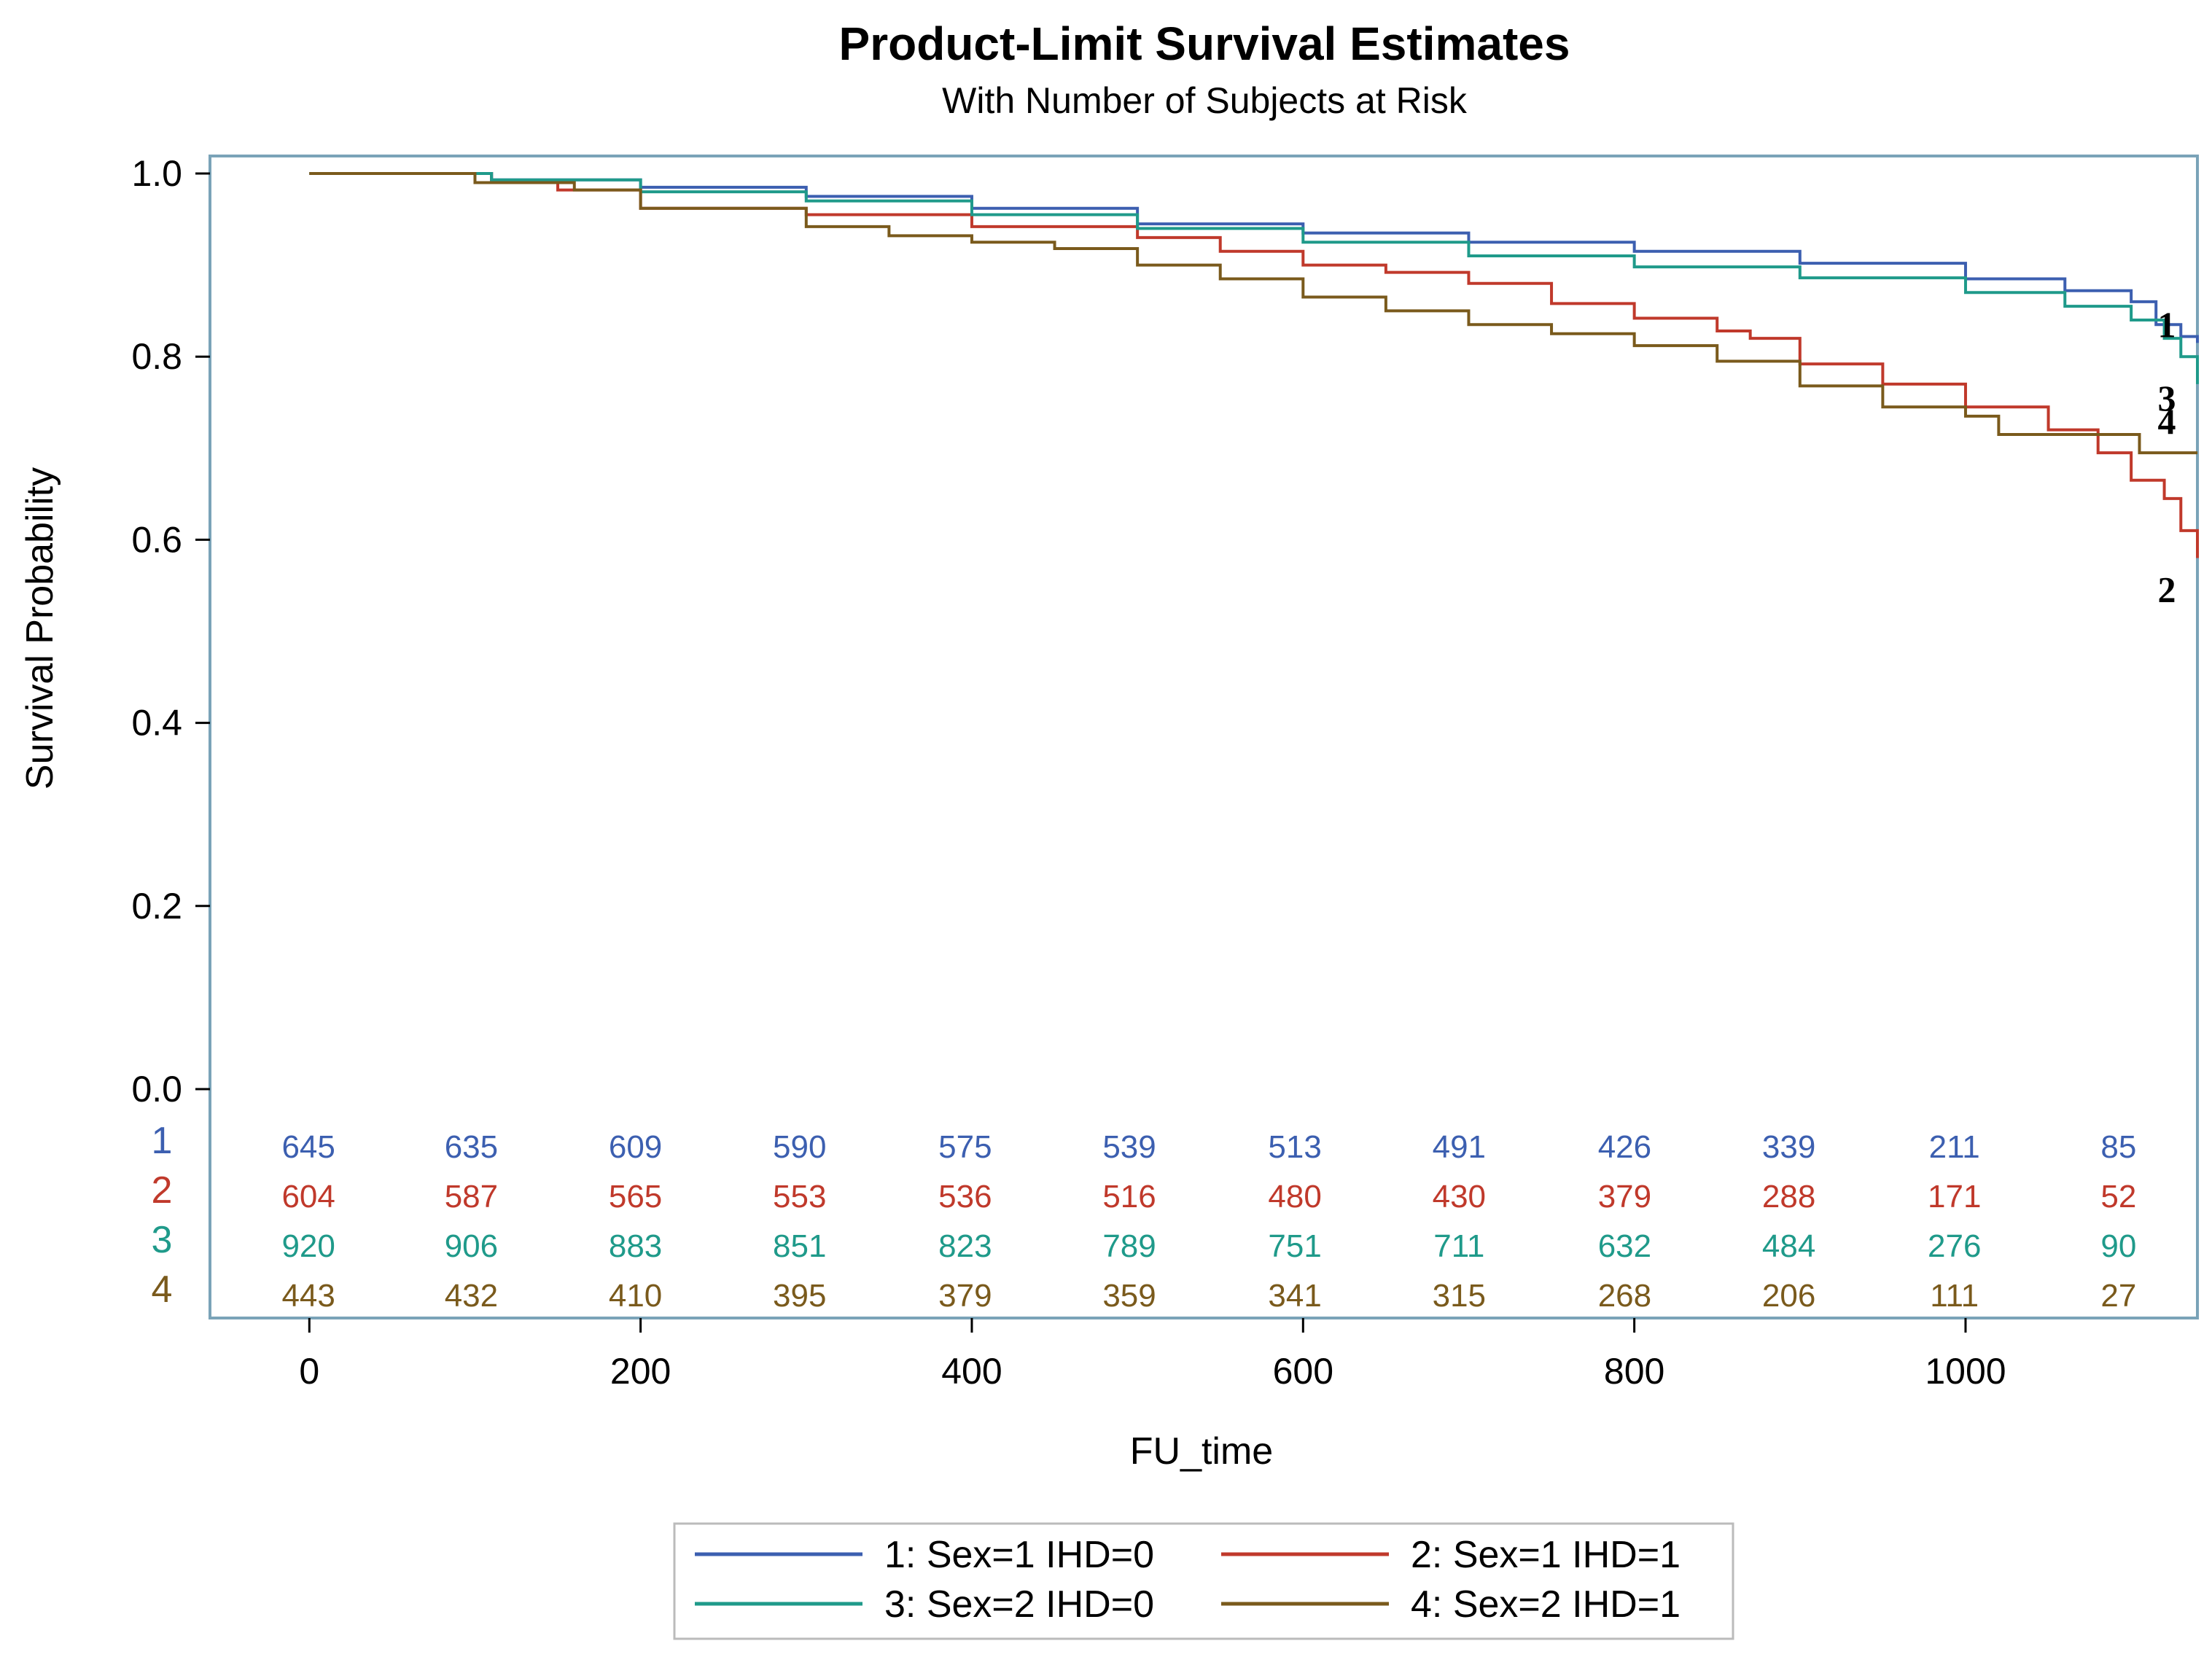 The image size is (2212, 1657). I want to click on at-risk-value: 604, so click(308, 1197).